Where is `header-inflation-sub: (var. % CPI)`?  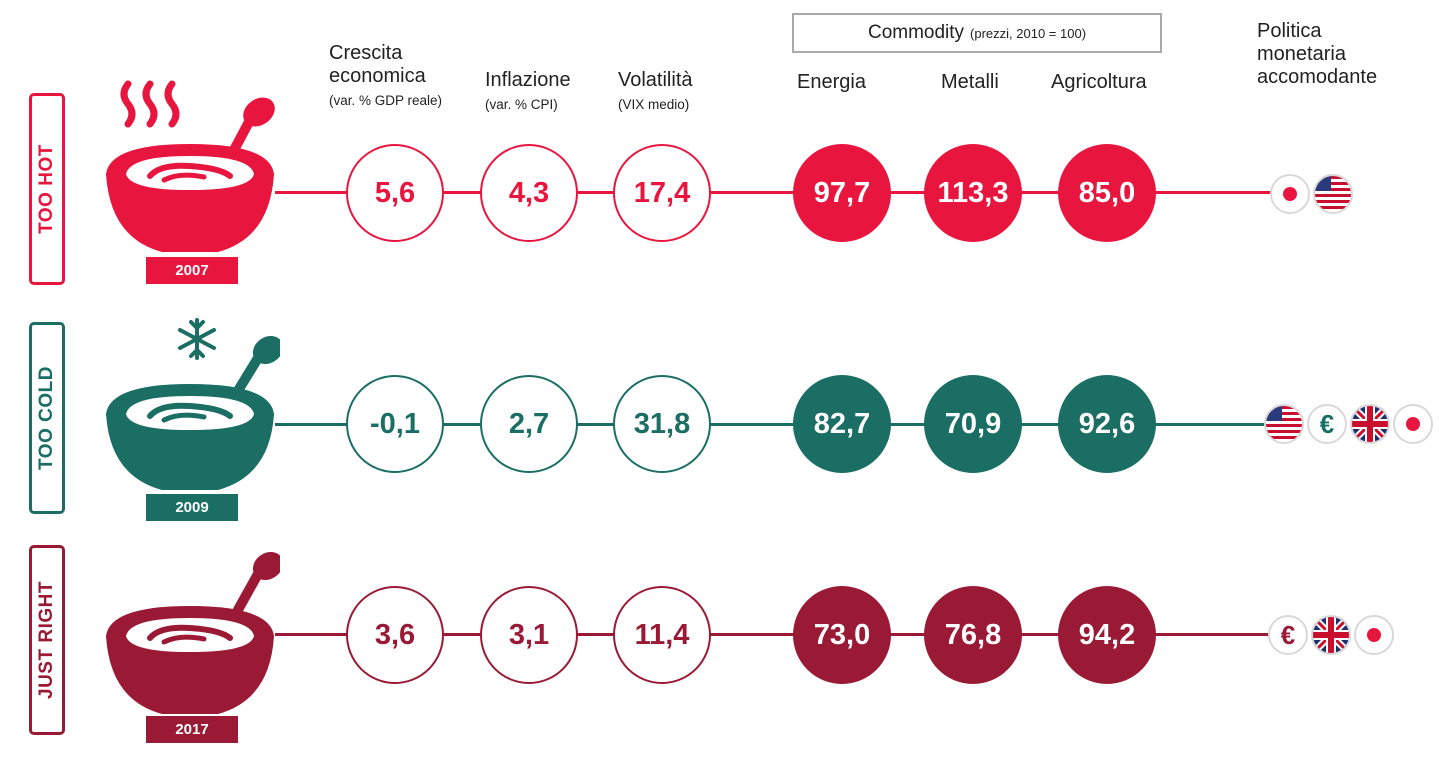 header-inflation-sub: (var. % CPI) is located at coordinates (521, 104).